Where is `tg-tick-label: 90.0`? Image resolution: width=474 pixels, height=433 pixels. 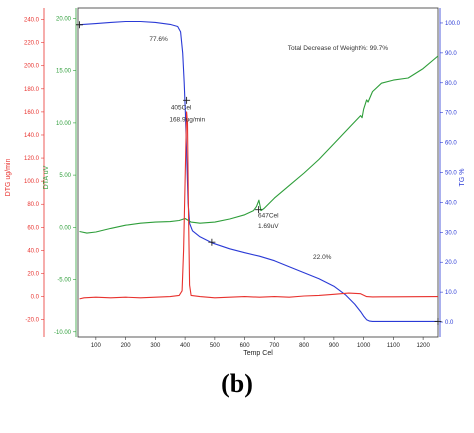
tg-tick-label: 90.0 is located at coordinates (451, 54).